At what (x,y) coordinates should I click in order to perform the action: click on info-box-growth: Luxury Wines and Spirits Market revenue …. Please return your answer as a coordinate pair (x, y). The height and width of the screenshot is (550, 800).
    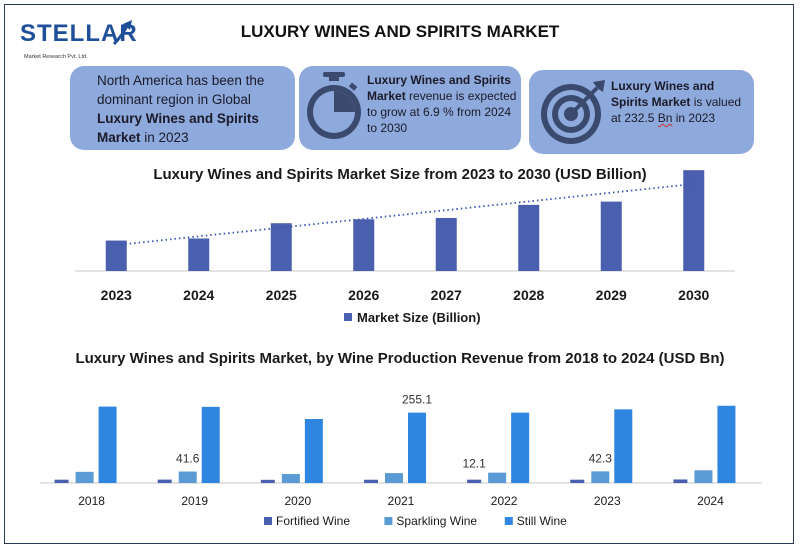
    Looking at the image, I should click on (410, 108).